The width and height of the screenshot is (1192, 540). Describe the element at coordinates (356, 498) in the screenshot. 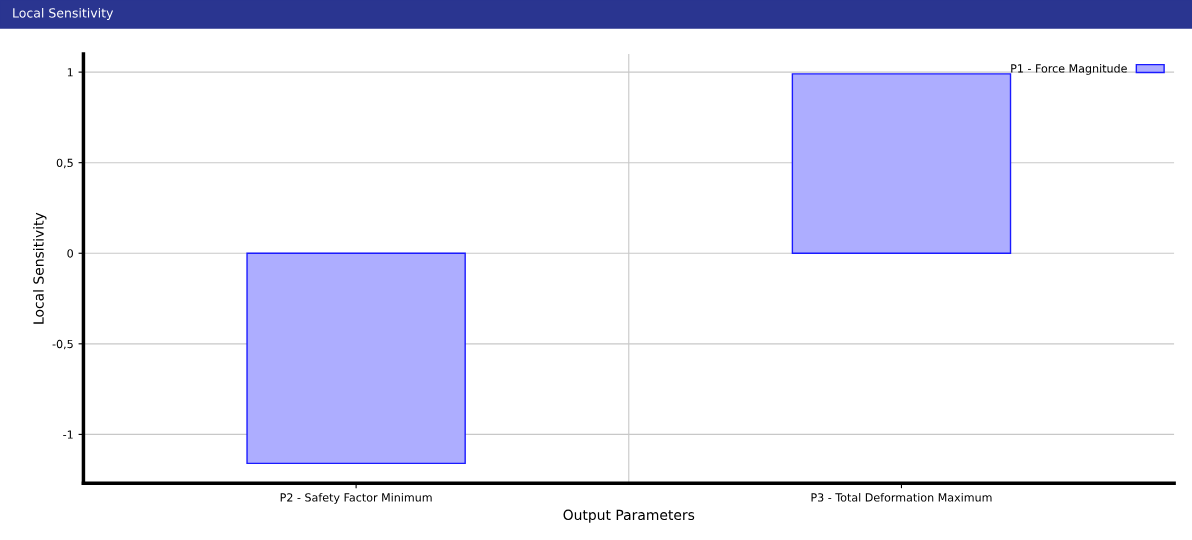

I see `x-tick-label: P2 - Safety Factor Minimum` at that location.